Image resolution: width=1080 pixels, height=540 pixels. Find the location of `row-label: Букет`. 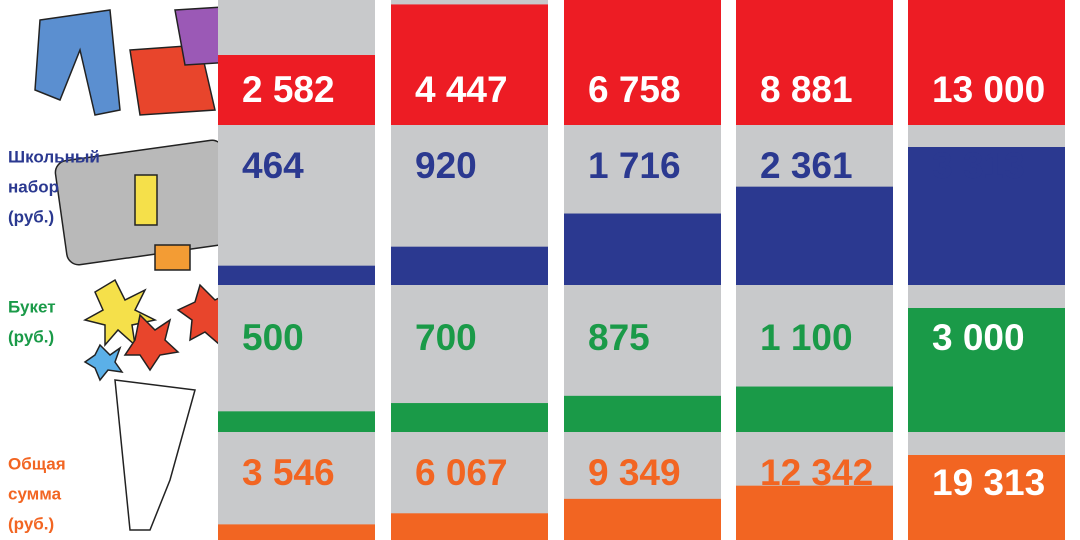

row-label: Букет is located at coordinates (32, 306).